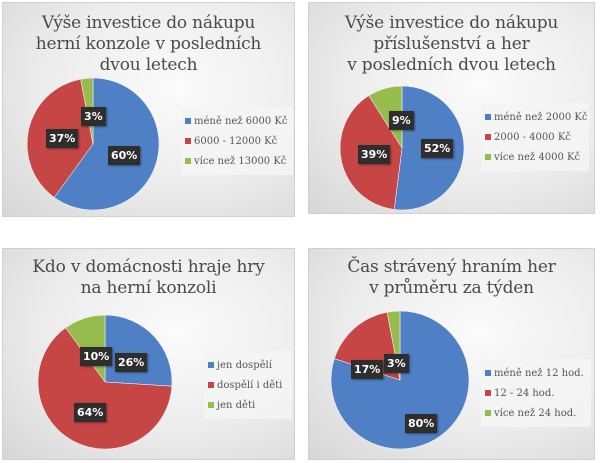  Describe the element at coordinates (148, 65) in the screenshot. I see `title-line: dvou letech` at that location.